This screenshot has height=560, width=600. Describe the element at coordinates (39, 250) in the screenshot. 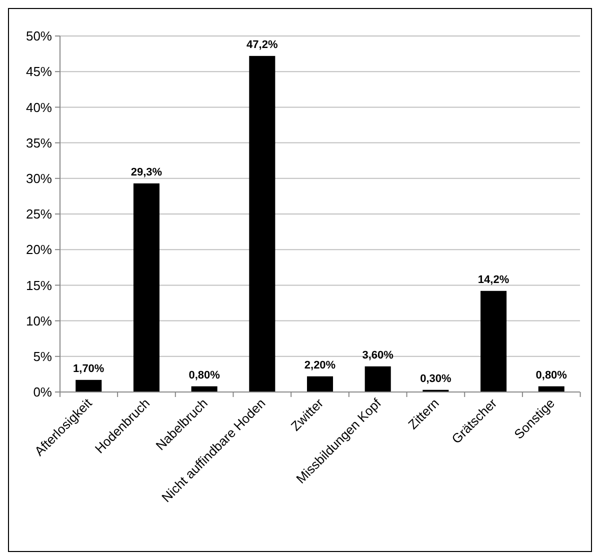

I see `y-tick-label: 20%` at that location.